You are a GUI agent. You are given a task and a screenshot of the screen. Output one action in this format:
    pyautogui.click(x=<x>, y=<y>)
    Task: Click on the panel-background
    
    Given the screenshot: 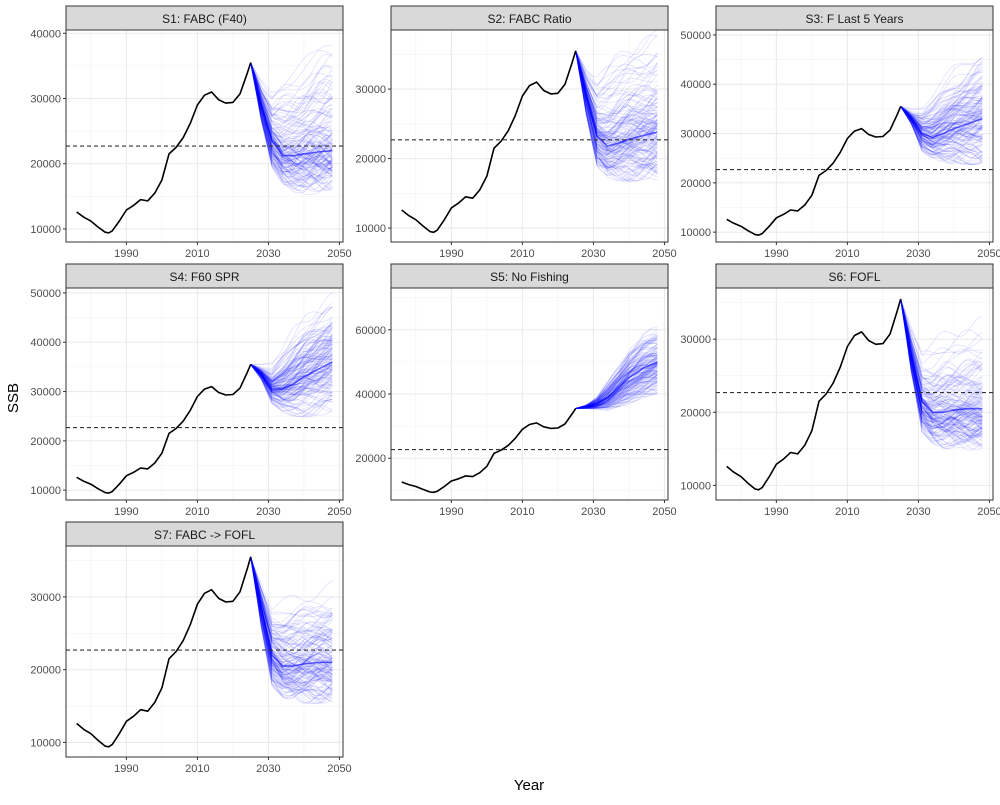 What is the action you would take?
    pyautogui.click(x=854, y=136)
    